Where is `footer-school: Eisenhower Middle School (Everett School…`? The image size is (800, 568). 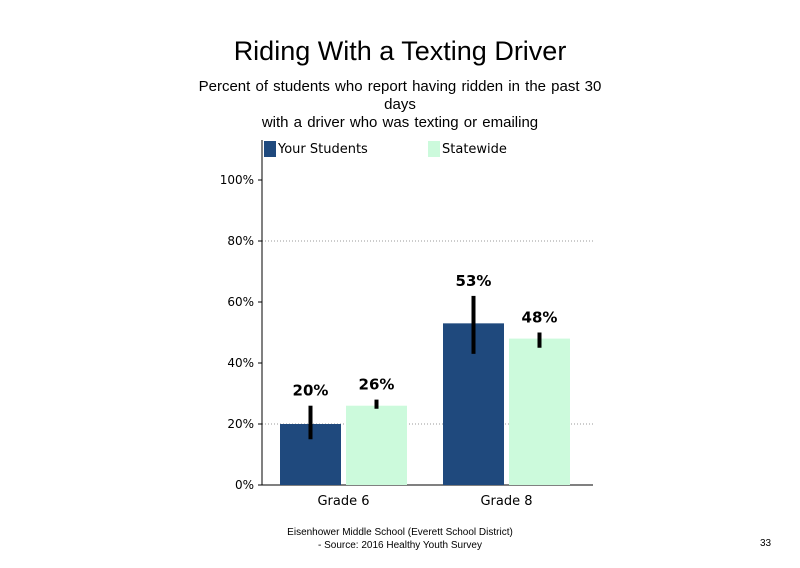
footer-school: Eisenhower Middle School (Everett School… is located at coordinates (400, 532).